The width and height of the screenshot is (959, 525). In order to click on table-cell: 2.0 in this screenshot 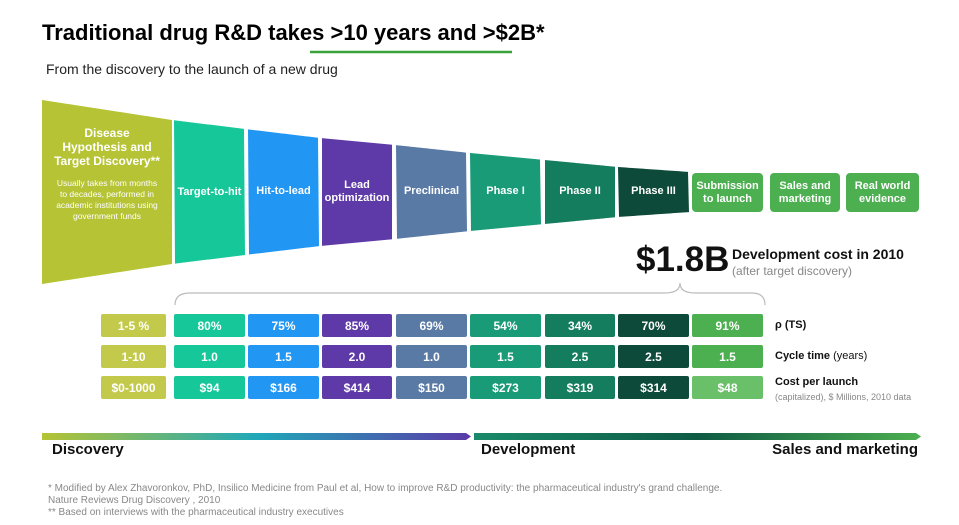, I will do `click(357, 356)`.